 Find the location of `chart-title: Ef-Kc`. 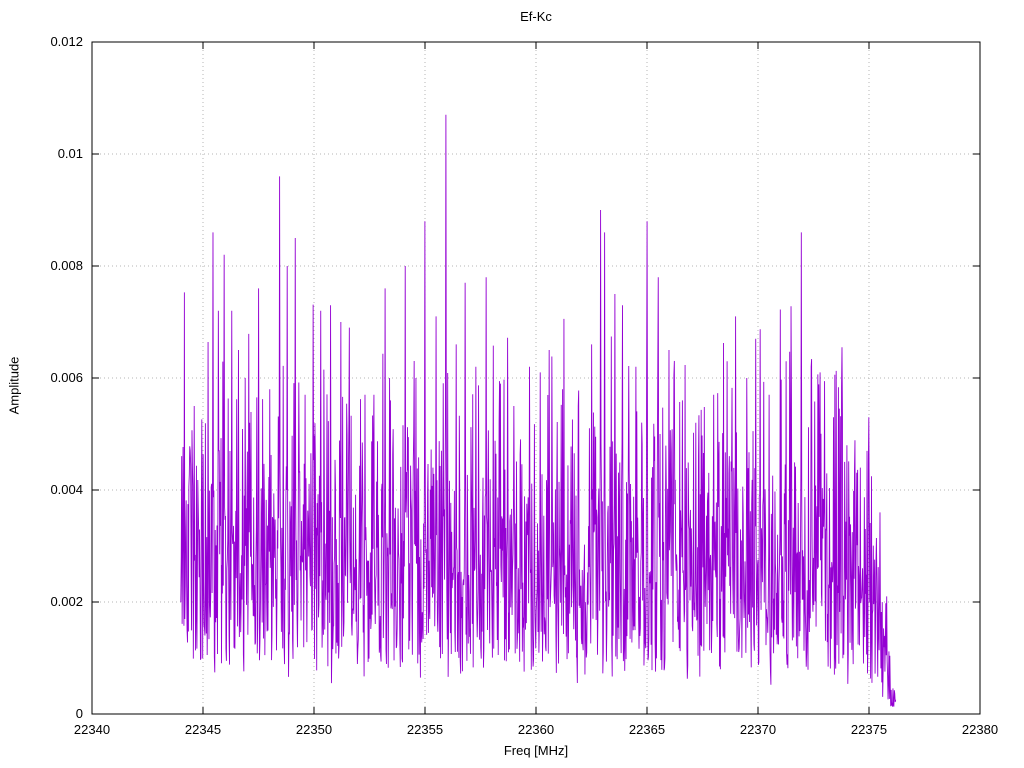

chart-title: Ef-Kc is located at coordinates (536, 16).